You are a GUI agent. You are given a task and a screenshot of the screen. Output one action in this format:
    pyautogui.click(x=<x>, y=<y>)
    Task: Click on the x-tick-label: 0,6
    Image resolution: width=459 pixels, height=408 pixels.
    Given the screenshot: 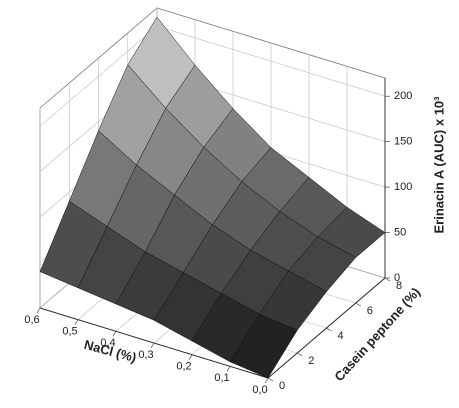 What is the action you would take?
    pyautogui.click(x=31, y=320)
    